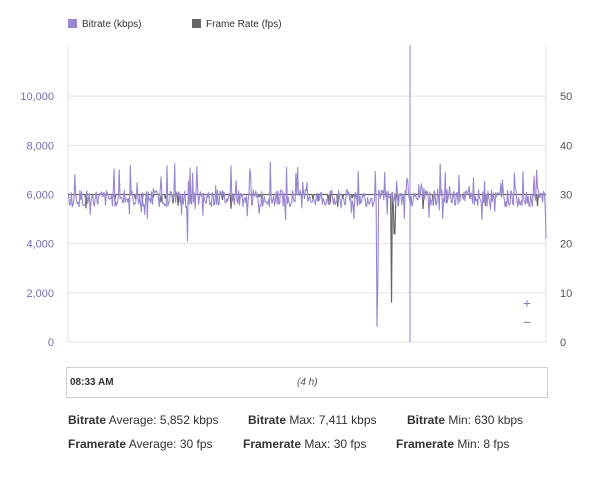  Describe the element at coordinates (334, 444) in the screenshot. I see `stat-value: Max: 30 fps` at that location.